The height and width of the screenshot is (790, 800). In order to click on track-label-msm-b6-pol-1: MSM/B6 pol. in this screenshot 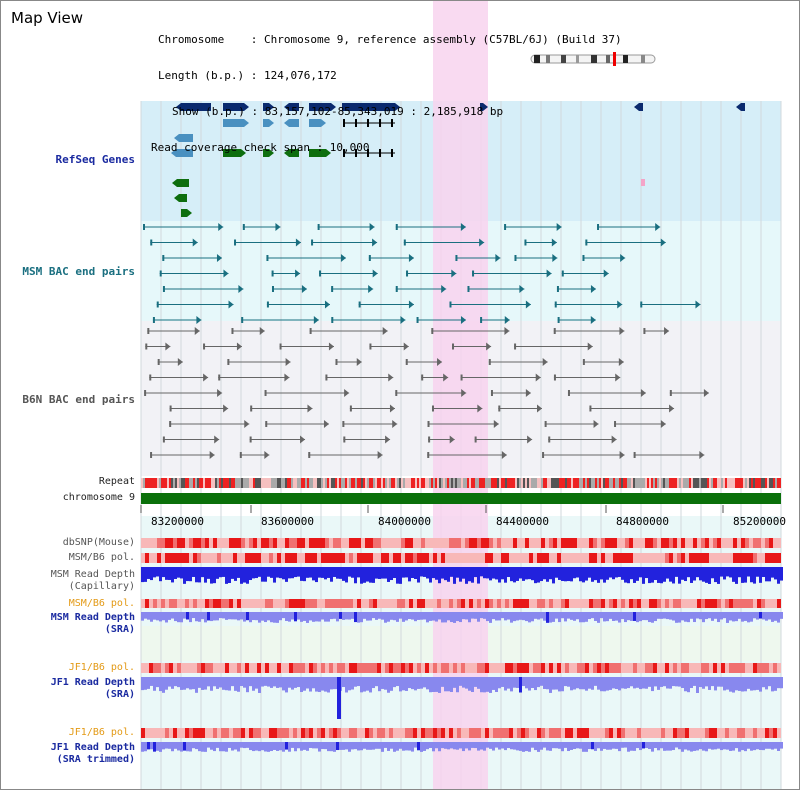, I will do `click(101, 557)`.